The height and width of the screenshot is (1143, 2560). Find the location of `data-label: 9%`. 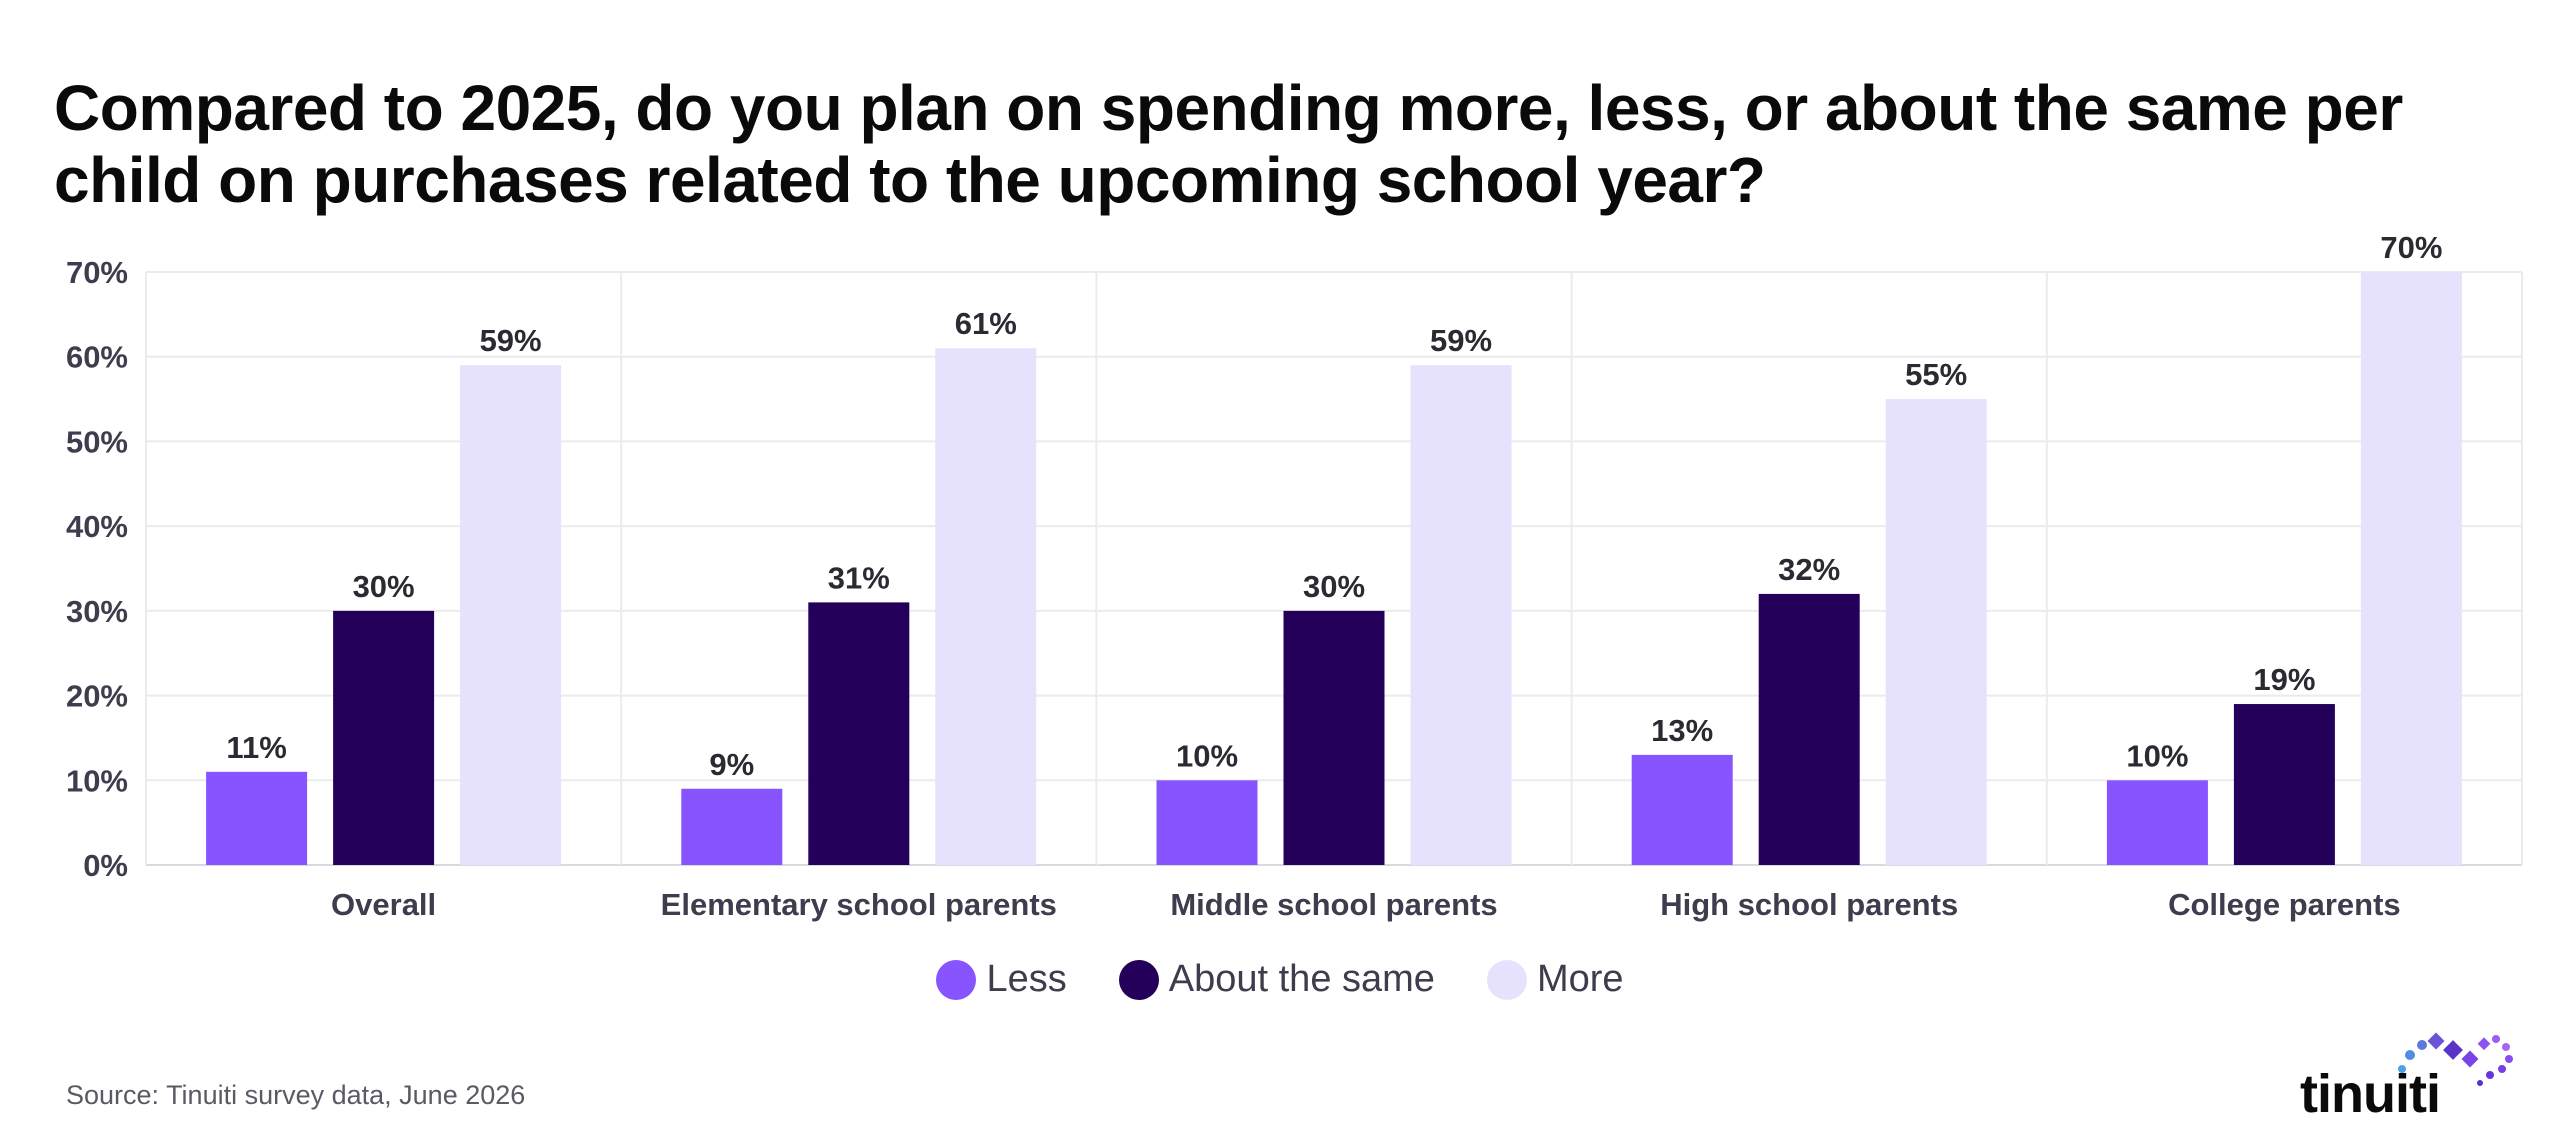

data-label: 9% is located at coordinates (731, 764).